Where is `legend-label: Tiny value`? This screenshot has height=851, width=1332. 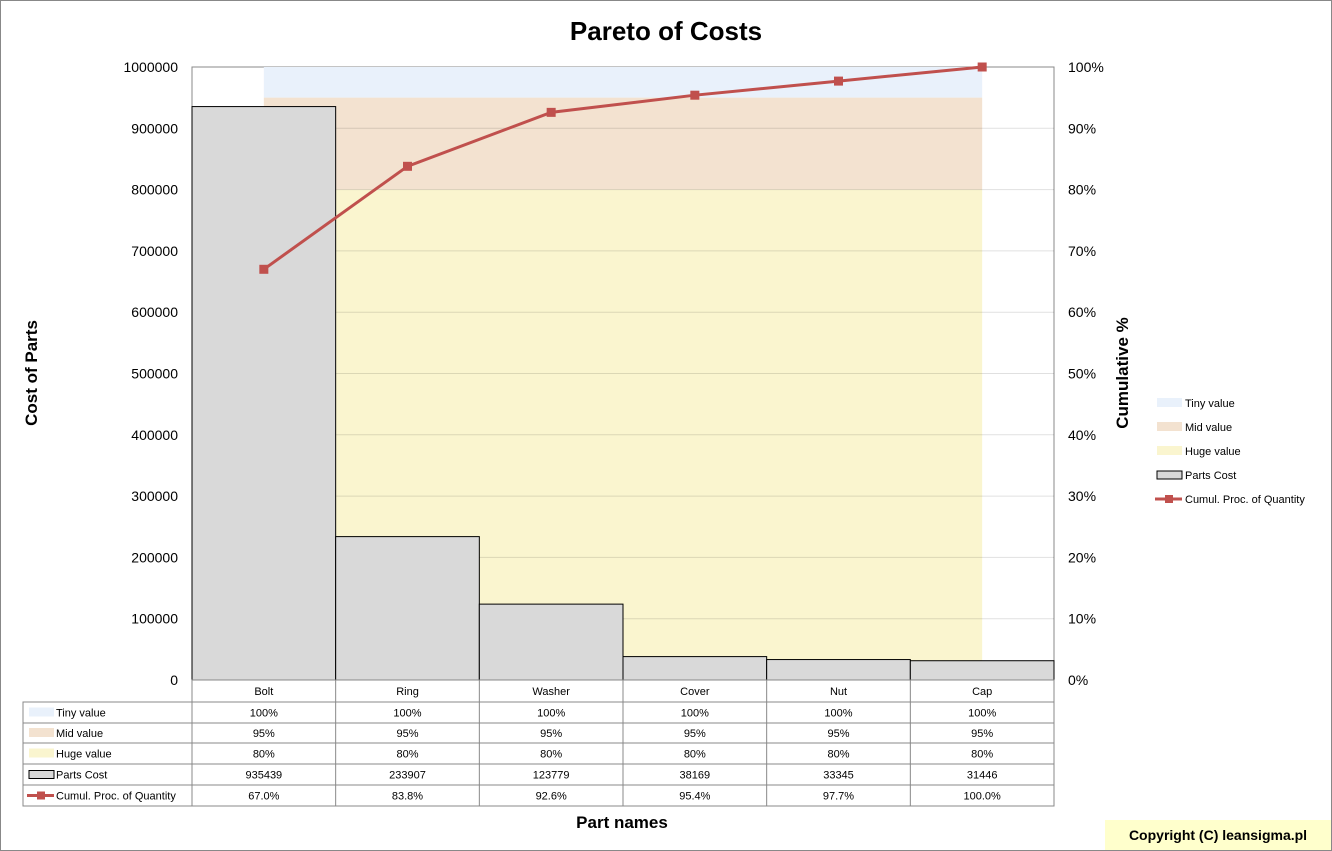 legend-label: Tiny value is located at coordinates (1210, 404).